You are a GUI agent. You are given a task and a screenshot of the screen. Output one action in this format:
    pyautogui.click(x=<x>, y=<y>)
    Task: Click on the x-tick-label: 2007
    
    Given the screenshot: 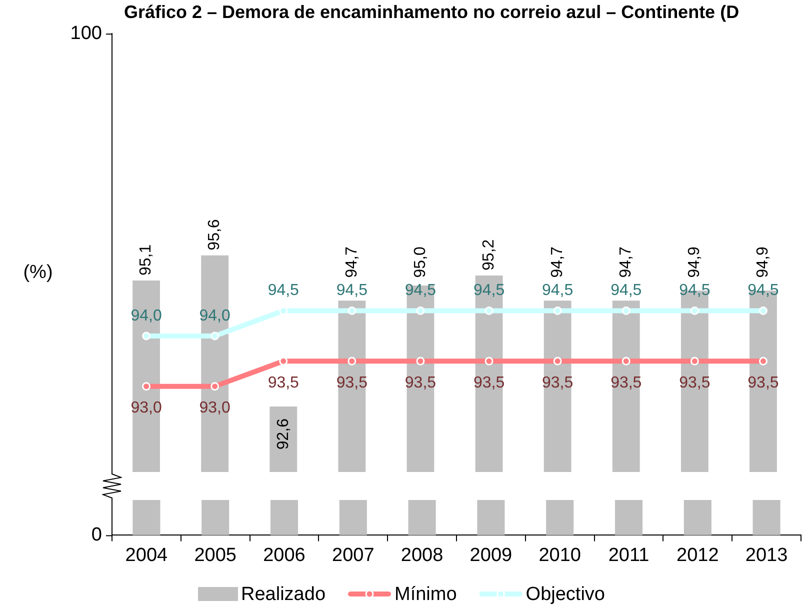 What is the action you would take?
    pyautogui.click(x=353, y=555)
    